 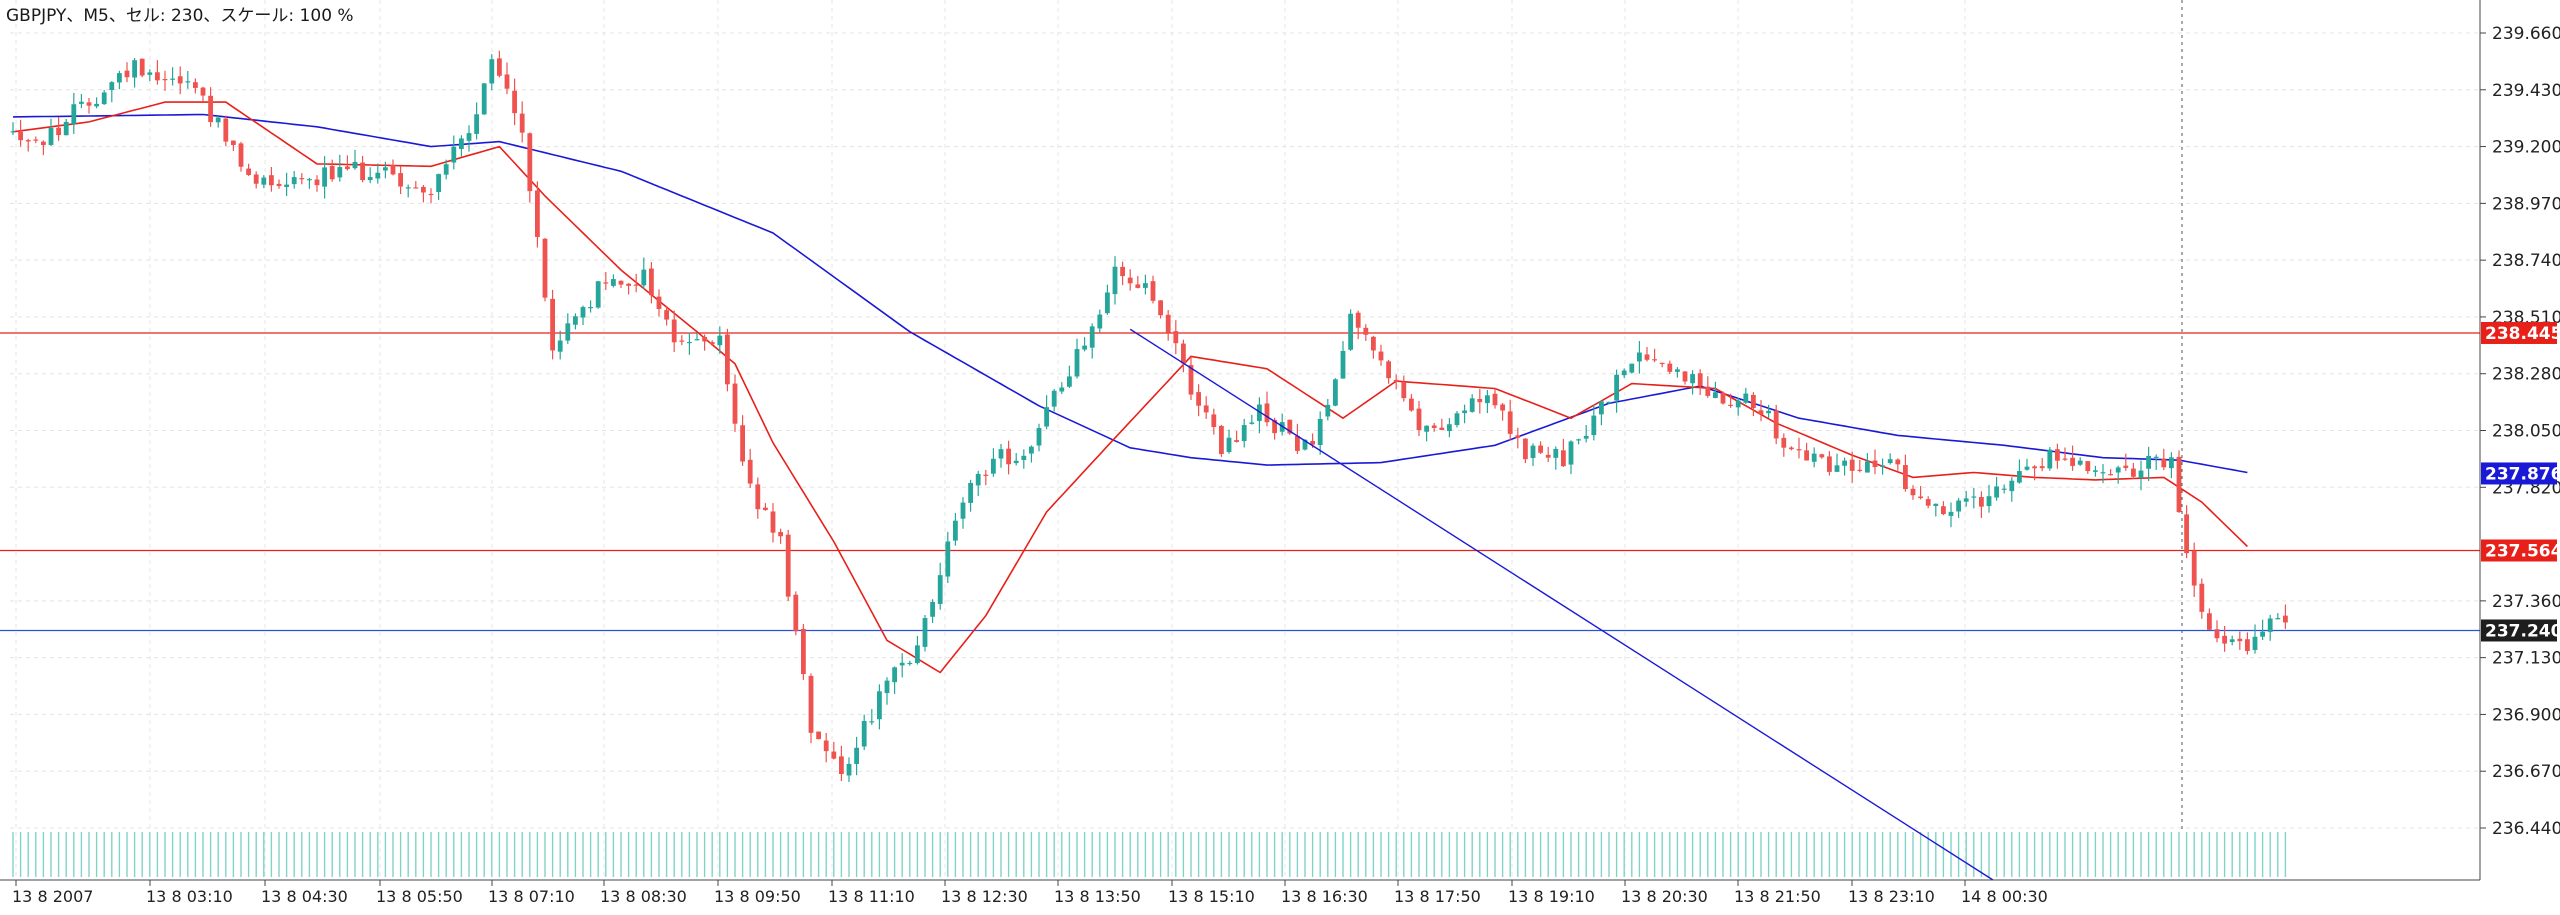 What do you see at coordinates (2526, 715) in the screenshot?
I see `price-tick-label: 236.900` at bounding box center [2526, 715].